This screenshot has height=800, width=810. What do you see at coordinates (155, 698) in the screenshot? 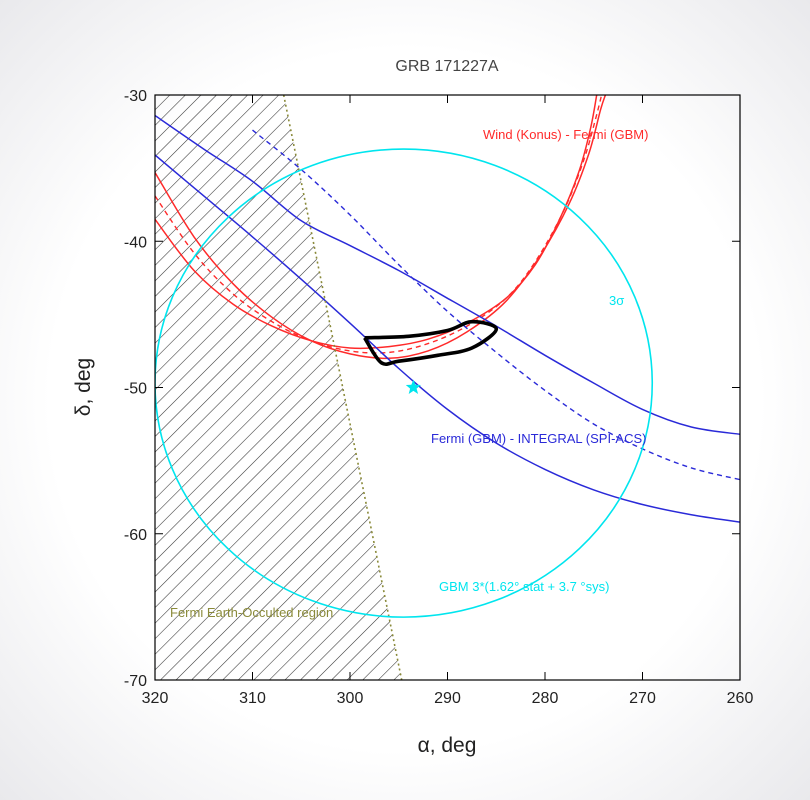
I see `x-tick-label: 320` at bounding box center [155, 698].